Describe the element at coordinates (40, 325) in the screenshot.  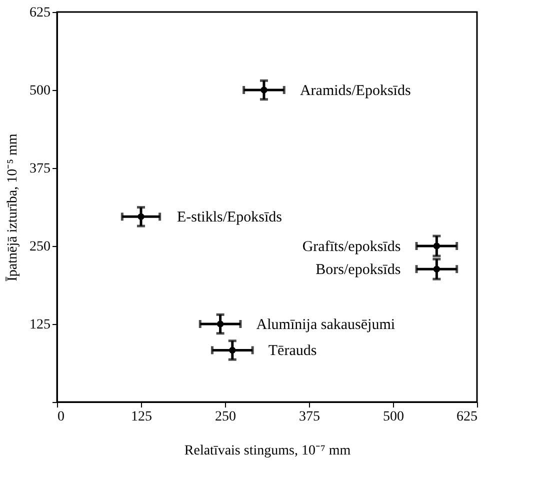
I see `y-tick-label: 125` at that location.